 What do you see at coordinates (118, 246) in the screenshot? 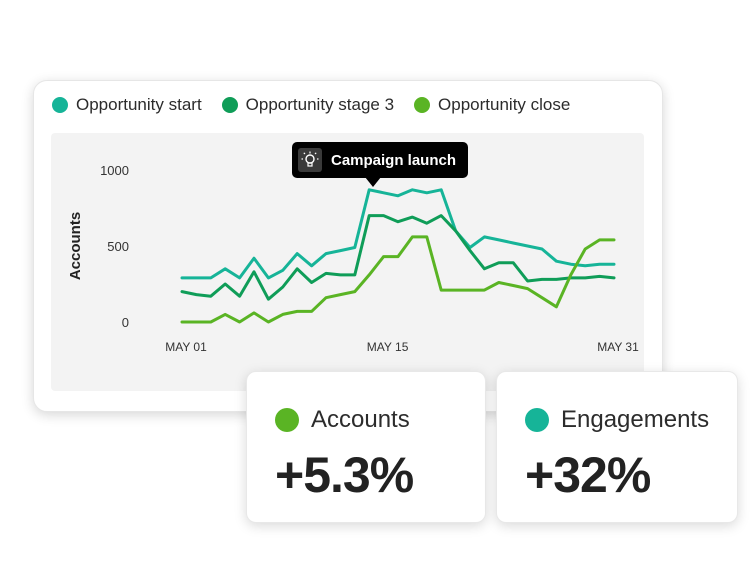
I see `y-tick-label: 500` at bounding box center [118, 246].